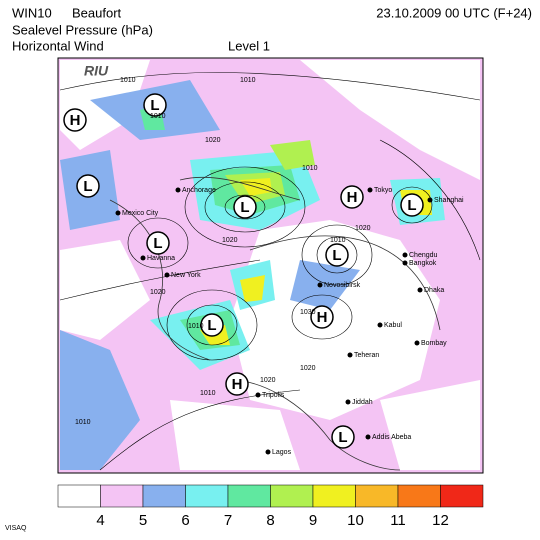 This screenshot has height=540, width=540. Describe the element at coordinates (362, 402) in the screenshot. I see `city-label: Jiddah` at that location.